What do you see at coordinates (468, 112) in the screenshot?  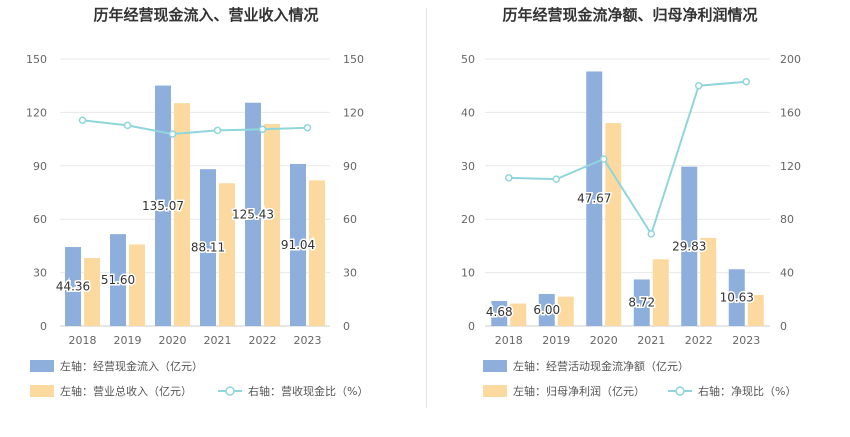 I see `y-left-tick-label: 40` at bounding box center [468, 112].